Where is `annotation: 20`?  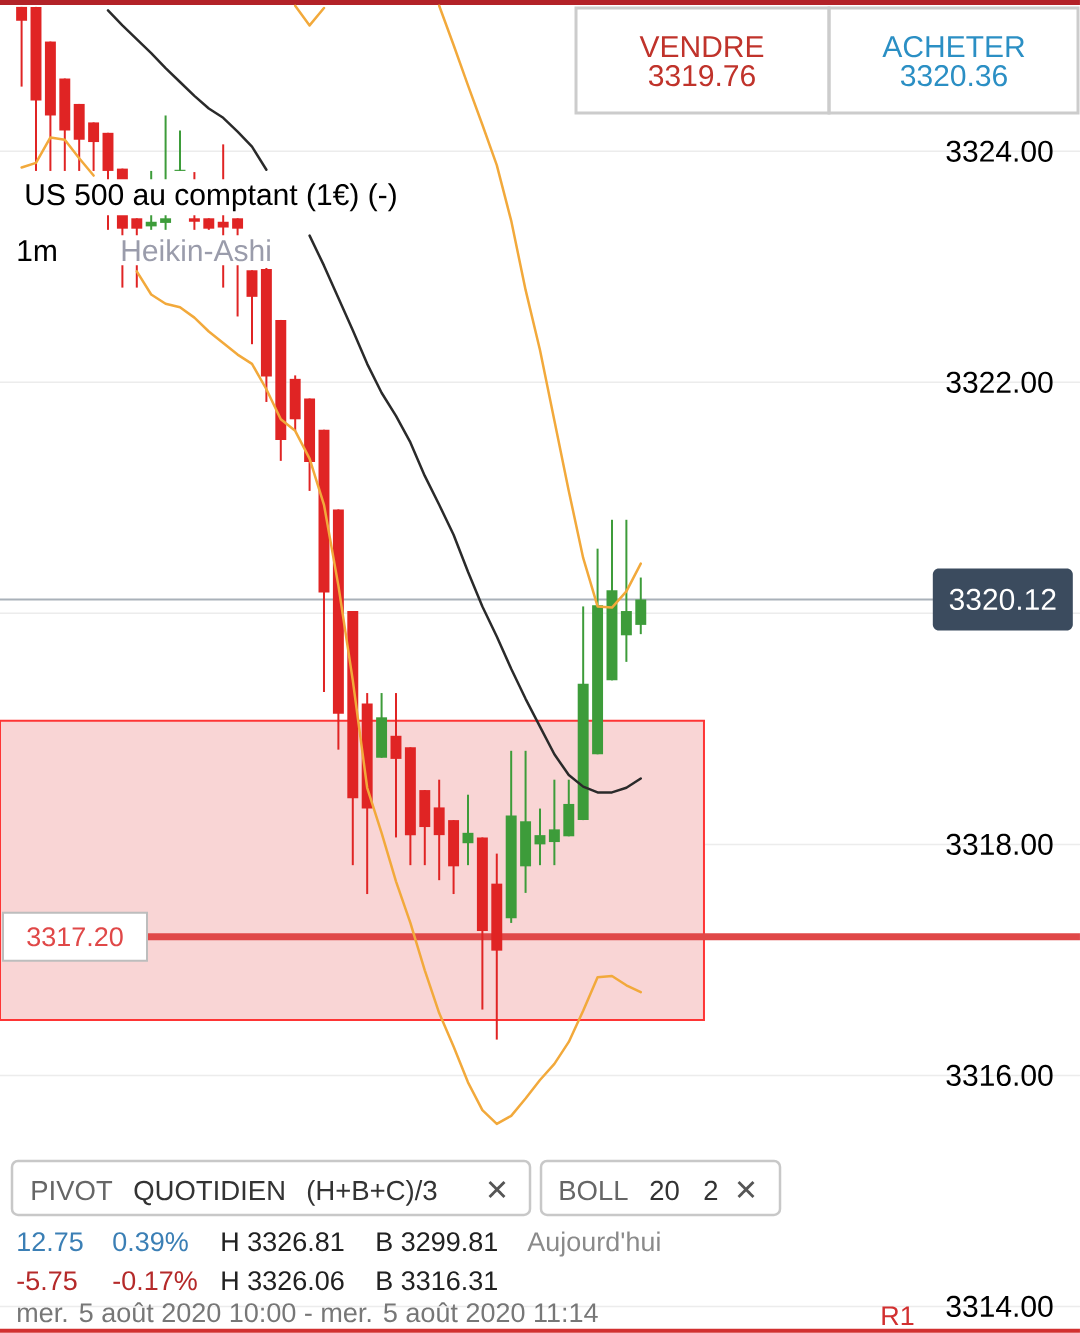
annotation: 20 is located at coordinates (664, 1190).